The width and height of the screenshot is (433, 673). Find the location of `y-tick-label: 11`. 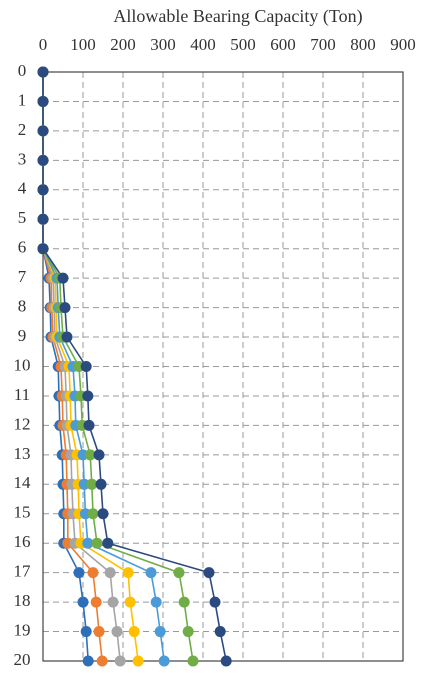

y-tick-label: 11 is located at coordinates (22, 394).